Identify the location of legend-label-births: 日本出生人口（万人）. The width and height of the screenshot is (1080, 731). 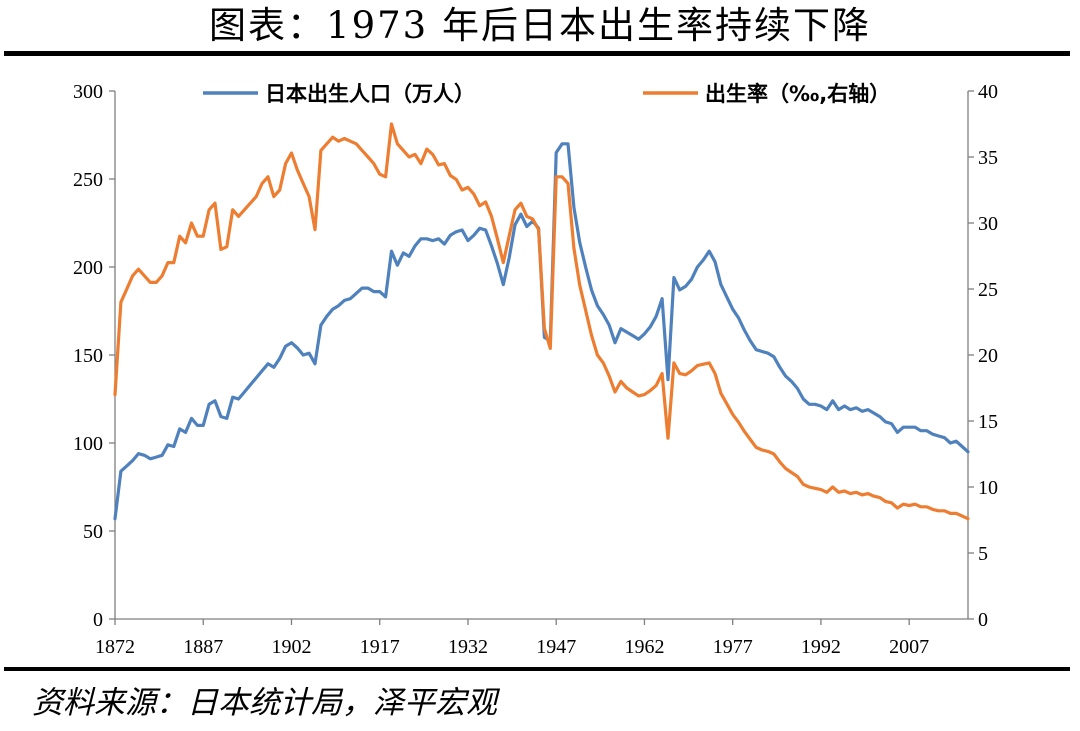
(370, 94).